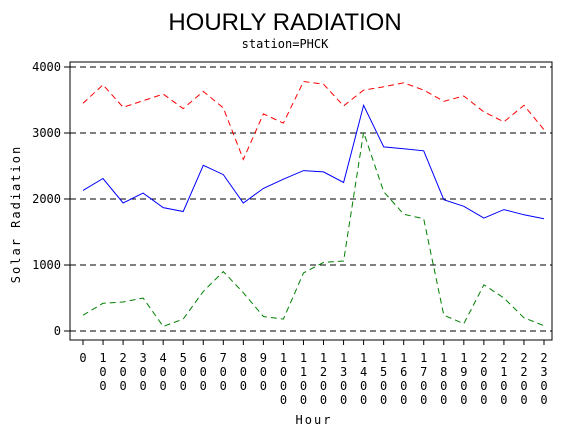  I want to click on y-tick-label: 4000, so click(46, 67).